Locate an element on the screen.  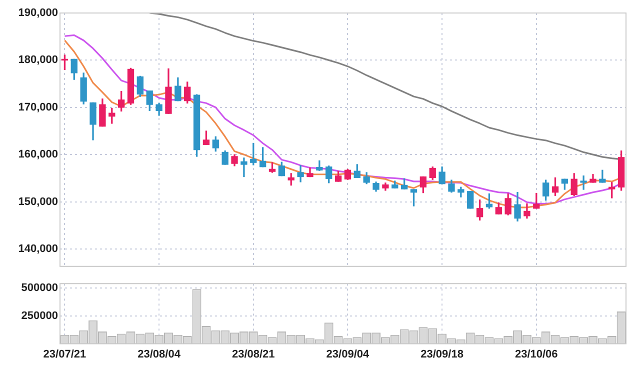
y-tick-label: 150,000 is located at coordinates (38, 202).